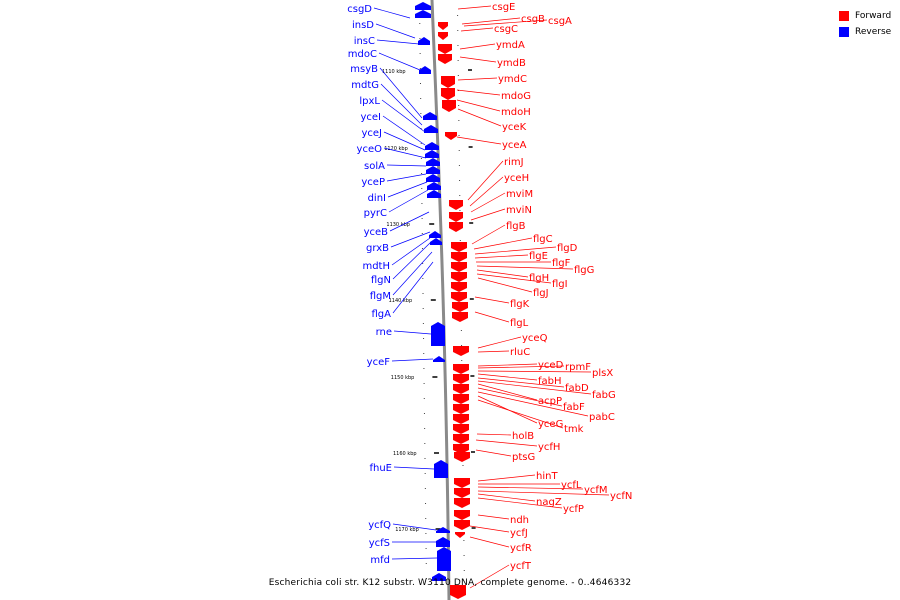  I want to click on forward-gene-label: flgE, so click(538, 256).